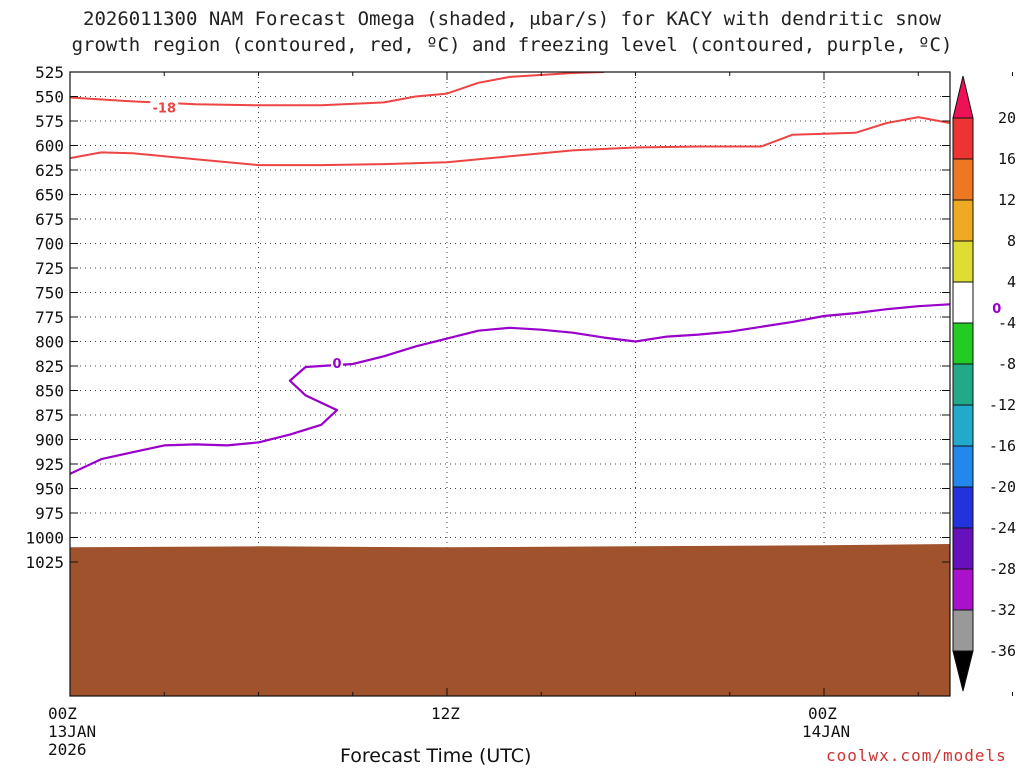  Describe the element at coordinates (49, 317) in the screenshot. I see `y-tick-label: 775` at that location.